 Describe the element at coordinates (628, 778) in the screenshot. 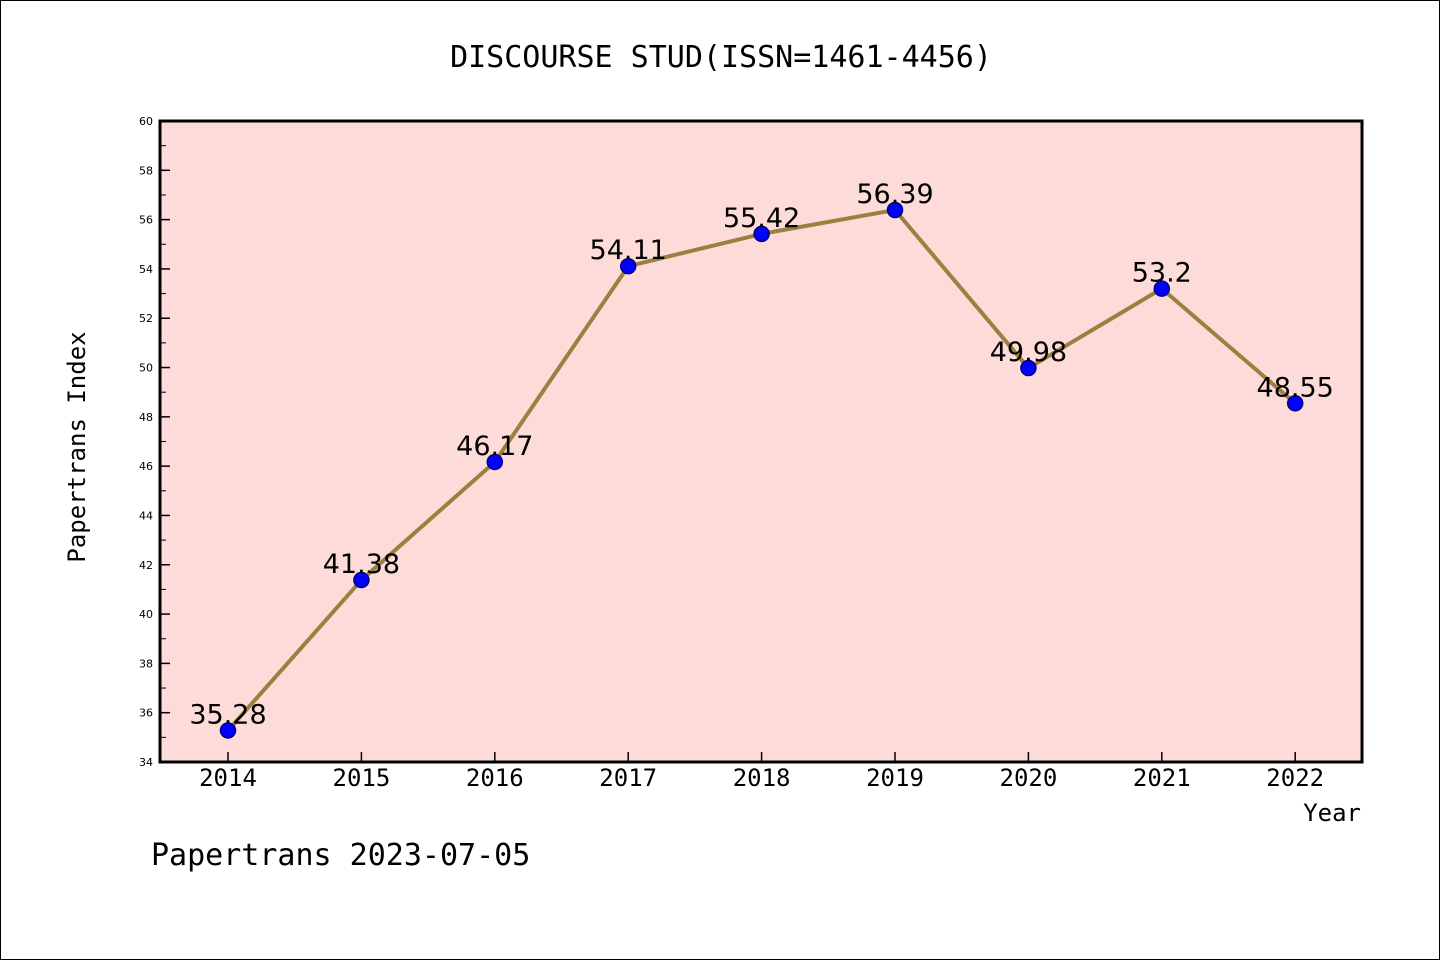

I see `x-tick-label: 2017` at that location.